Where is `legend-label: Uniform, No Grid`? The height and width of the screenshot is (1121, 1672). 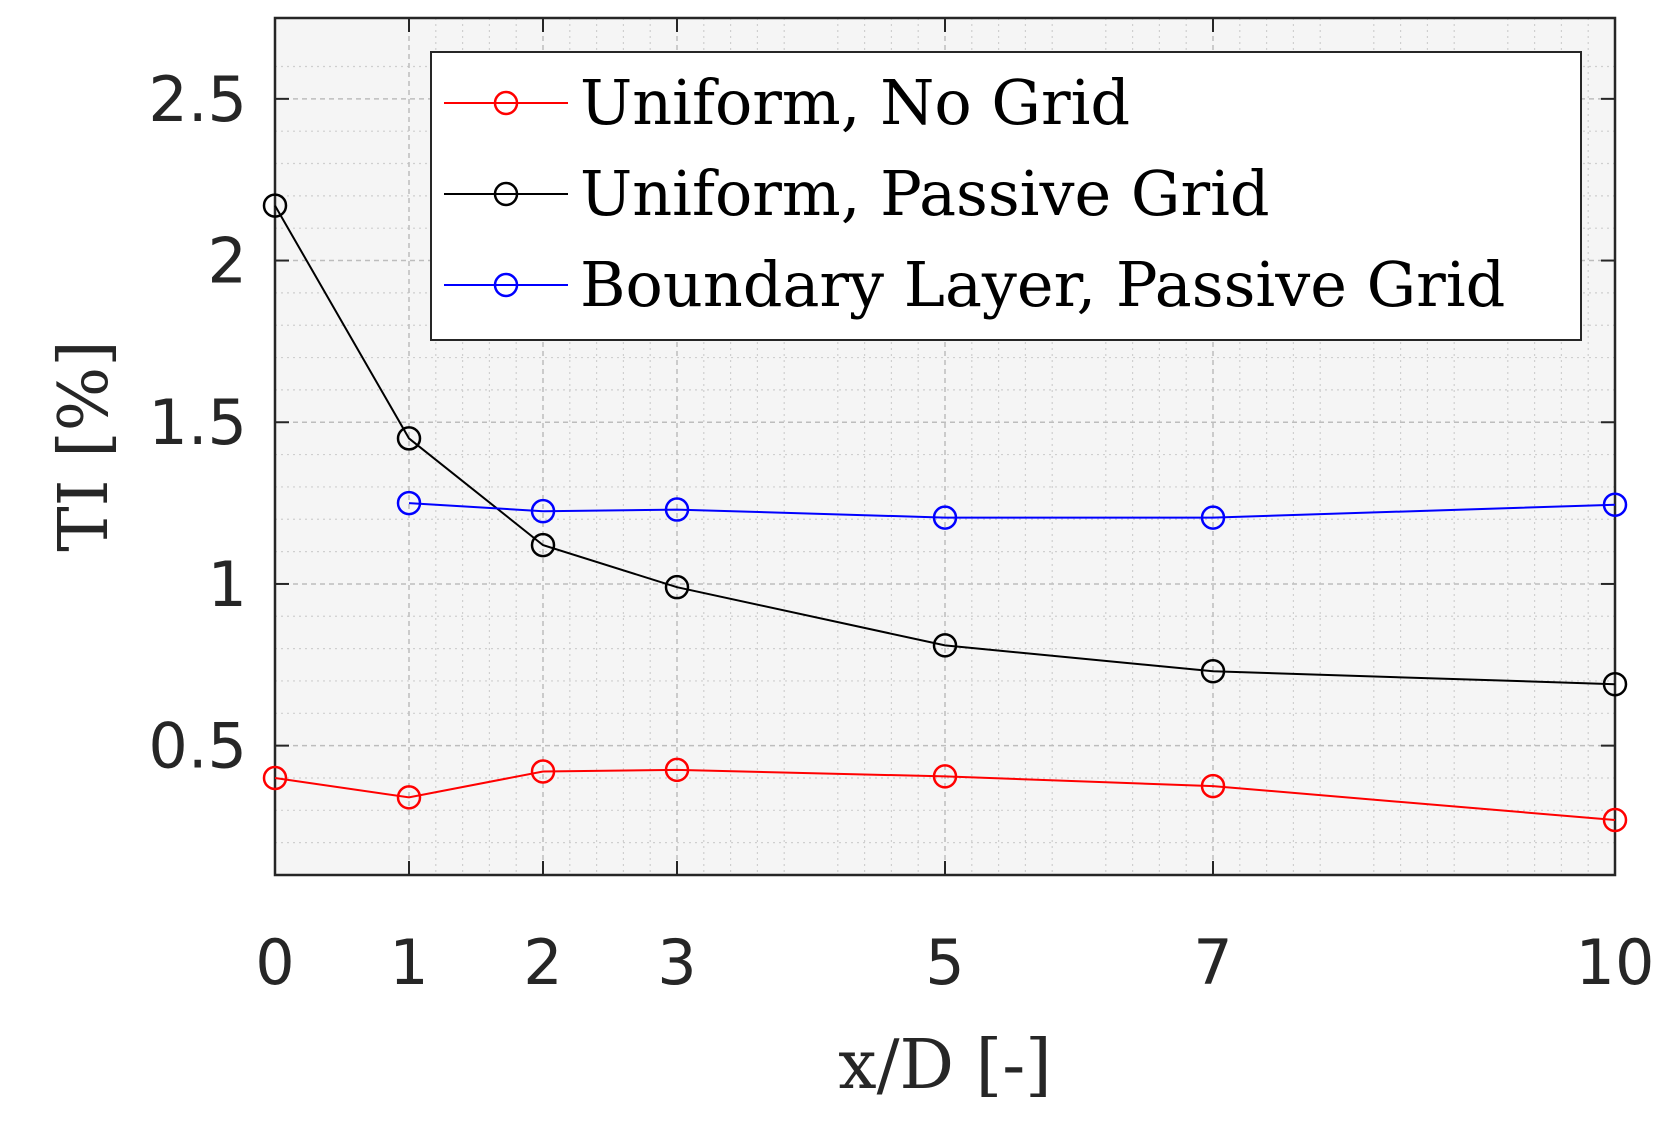
legend-label: Uniform, No Grid is located at coordinates (855, 102).